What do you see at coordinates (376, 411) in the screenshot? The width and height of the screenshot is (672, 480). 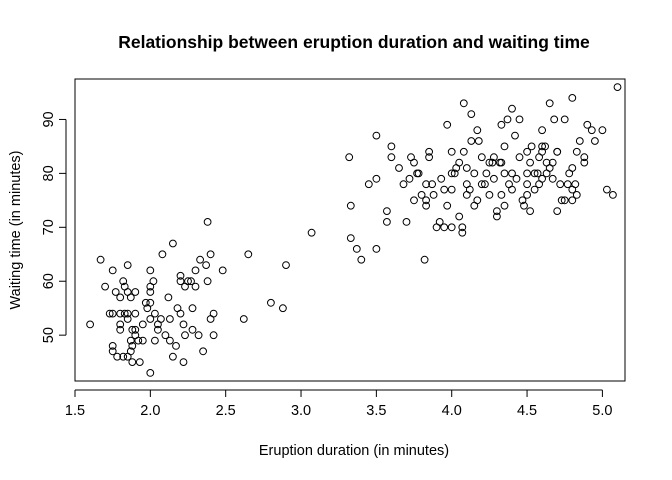 I see `x-tick-label: 3.5` at bounding box center [376, 411].